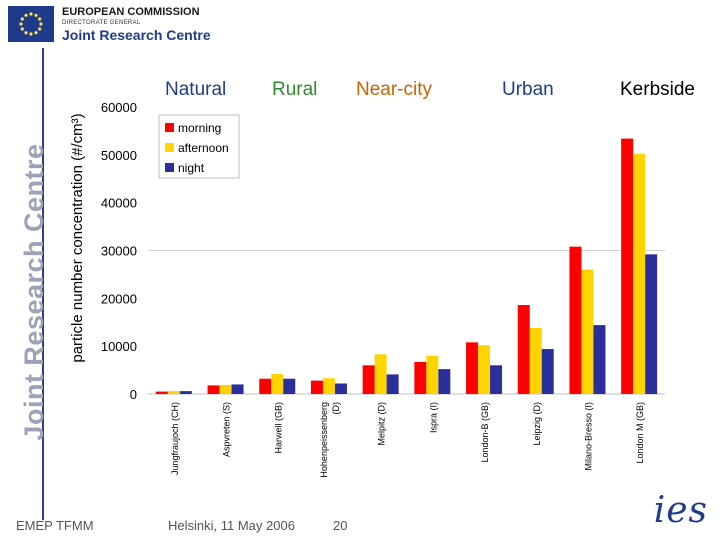 This screenshot has height=540, width=720. I want to click on legend-label-morning: morning, so click(199, 128).